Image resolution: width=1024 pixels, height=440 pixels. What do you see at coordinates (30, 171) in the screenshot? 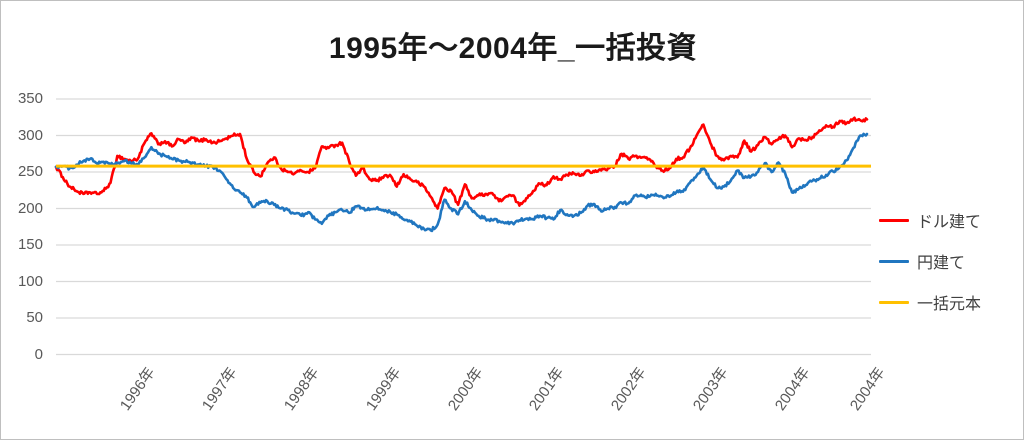
I see `y-tick-label-250: 250` at bounding box center [30, 171].